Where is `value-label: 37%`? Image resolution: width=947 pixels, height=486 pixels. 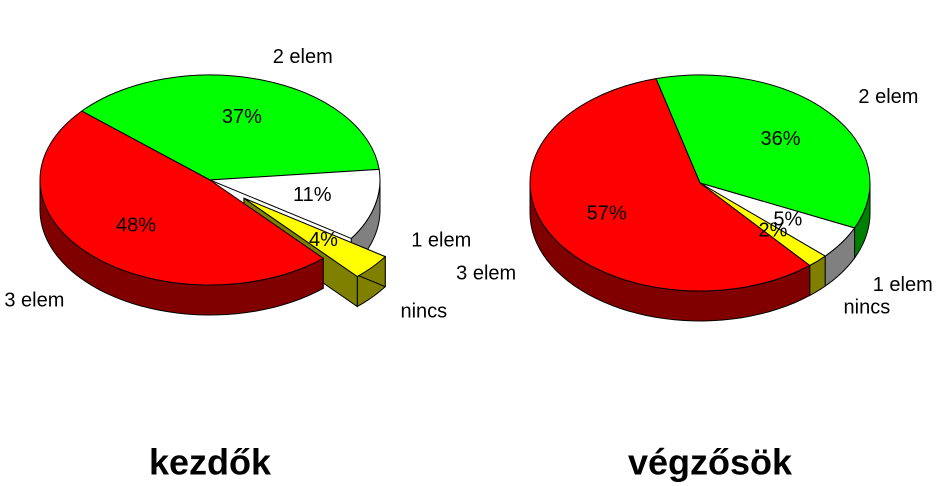
value-label: 37% is located at coordinates (242, 117).